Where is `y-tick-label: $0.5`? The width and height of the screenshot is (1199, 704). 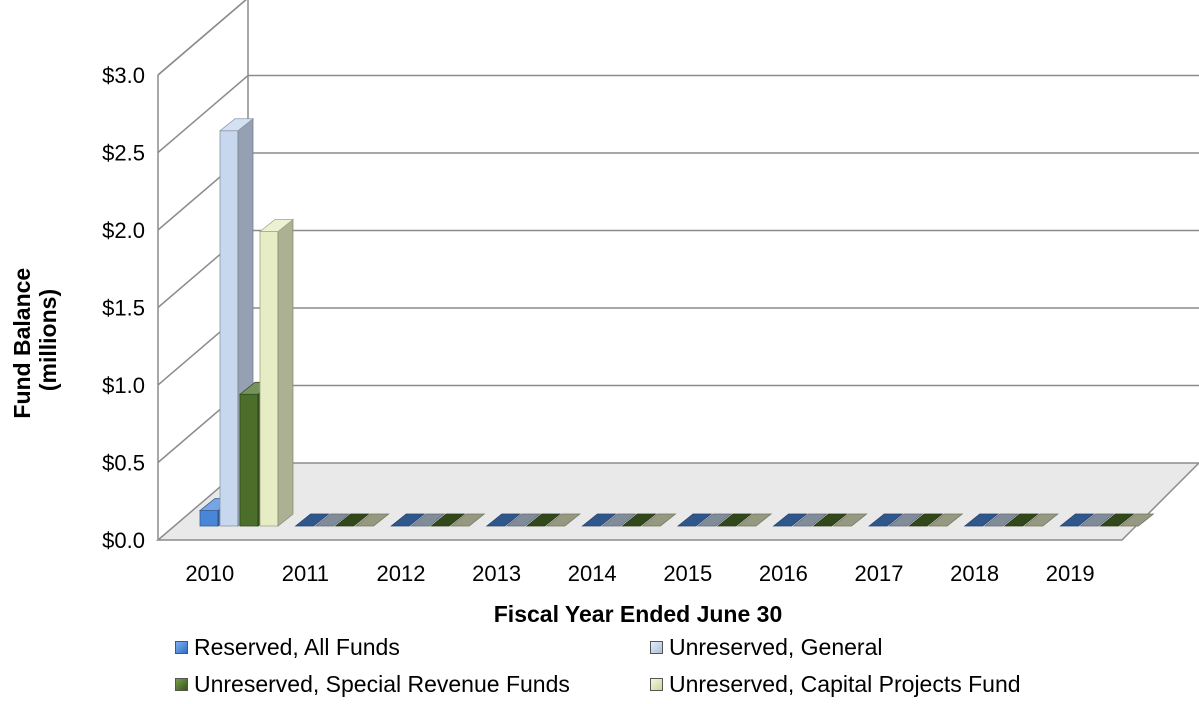
y-tick-label: $0.5 is located at coordinates (123, 463).